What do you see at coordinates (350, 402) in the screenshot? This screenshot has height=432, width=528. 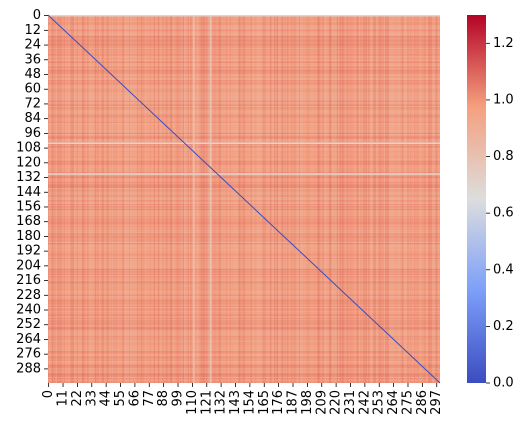 I see `x-tick-label: 231` at bounding box center [350, 402].